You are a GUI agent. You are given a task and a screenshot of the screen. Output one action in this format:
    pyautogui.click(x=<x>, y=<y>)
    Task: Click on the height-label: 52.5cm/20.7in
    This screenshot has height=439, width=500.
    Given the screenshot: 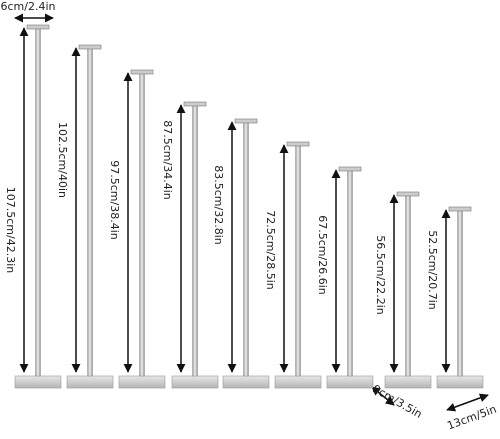 What is the action you would take?
    pyautogui.click(x=432, y=270)
    